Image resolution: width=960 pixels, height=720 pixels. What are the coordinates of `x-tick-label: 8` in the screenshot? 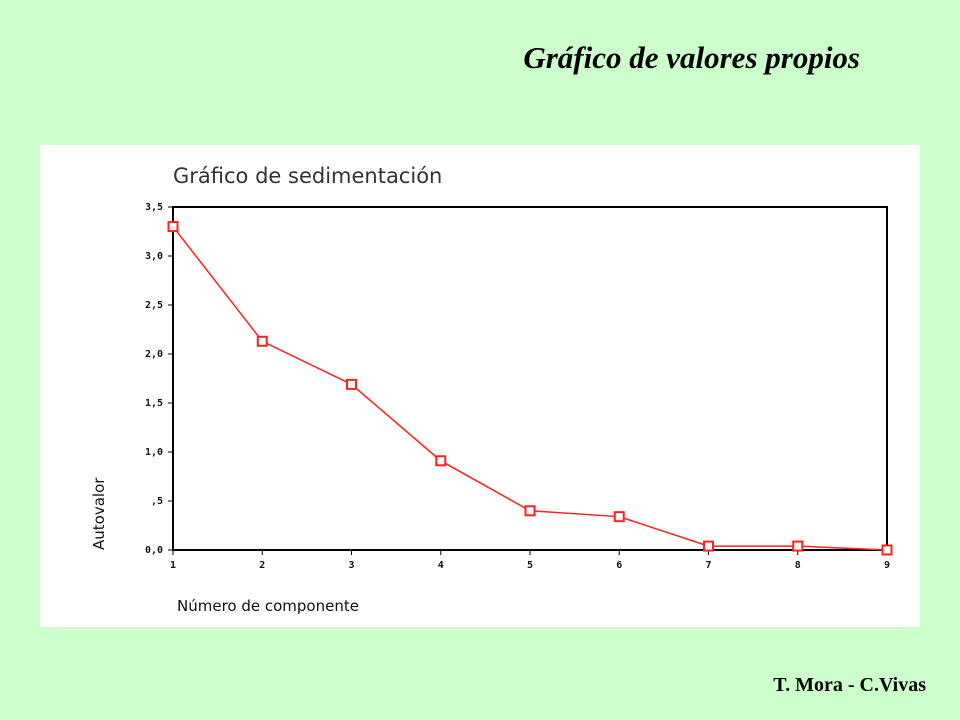 It's located at (798, 565).